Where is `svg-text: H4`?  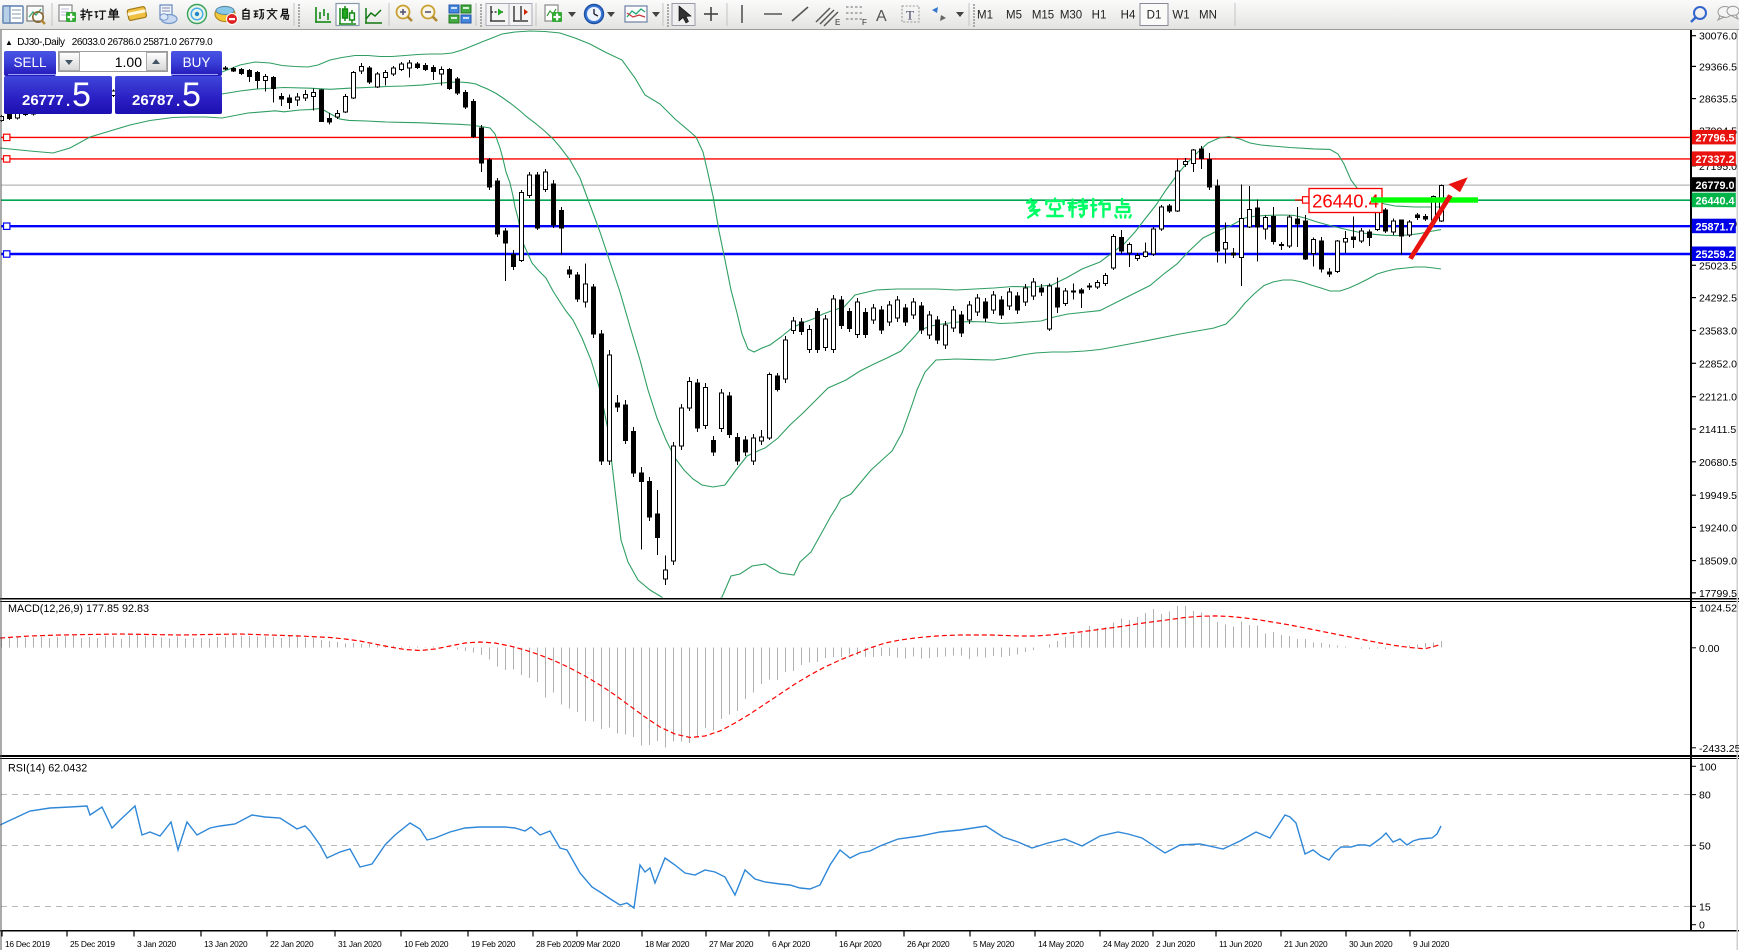
svg-text: H4 is located at coordinates (1128, 16).